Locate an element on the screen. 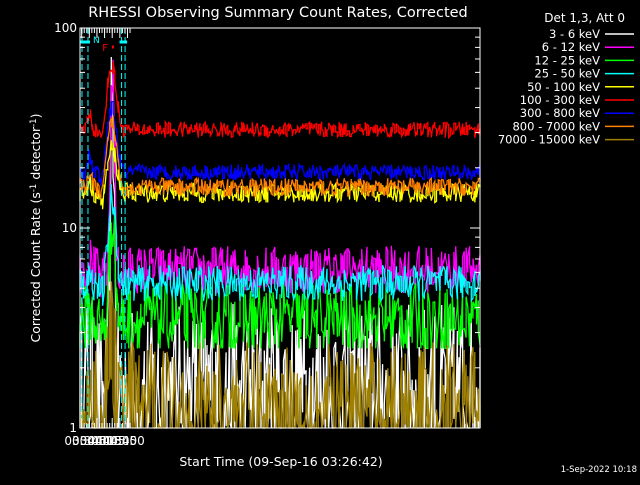 This screenshot has width=640, height=485. x-tick-label: 04:15 is located at coordinates (104, 441).